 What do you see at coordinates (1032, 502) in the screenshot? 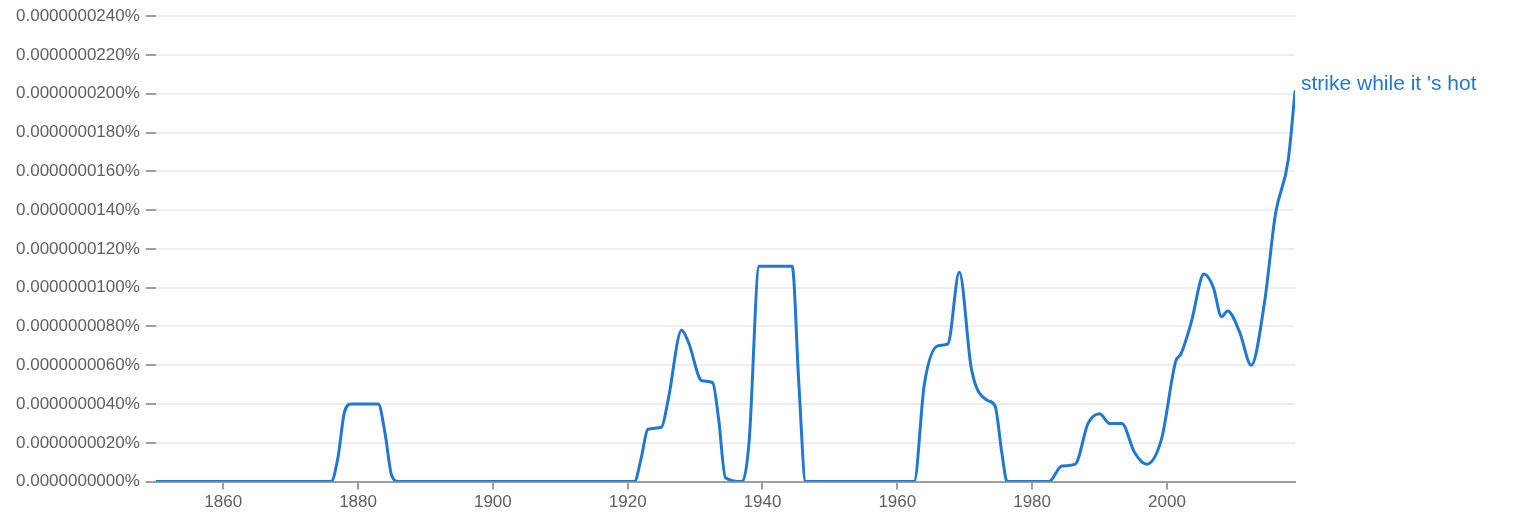
I see `x-tick-label: 1980` at bounding box center [1032, 502].